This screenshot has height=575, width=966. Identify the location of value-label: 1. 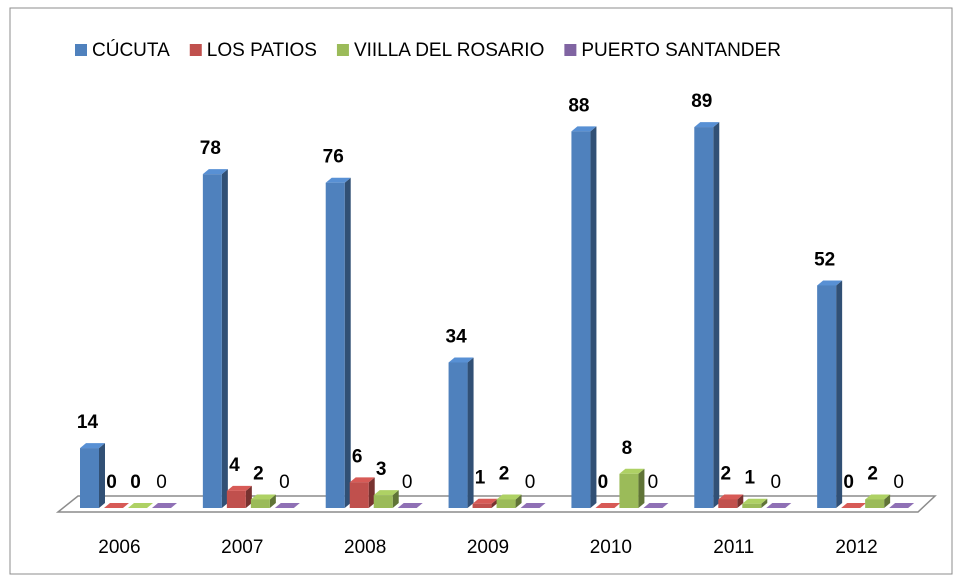
(480, 478).